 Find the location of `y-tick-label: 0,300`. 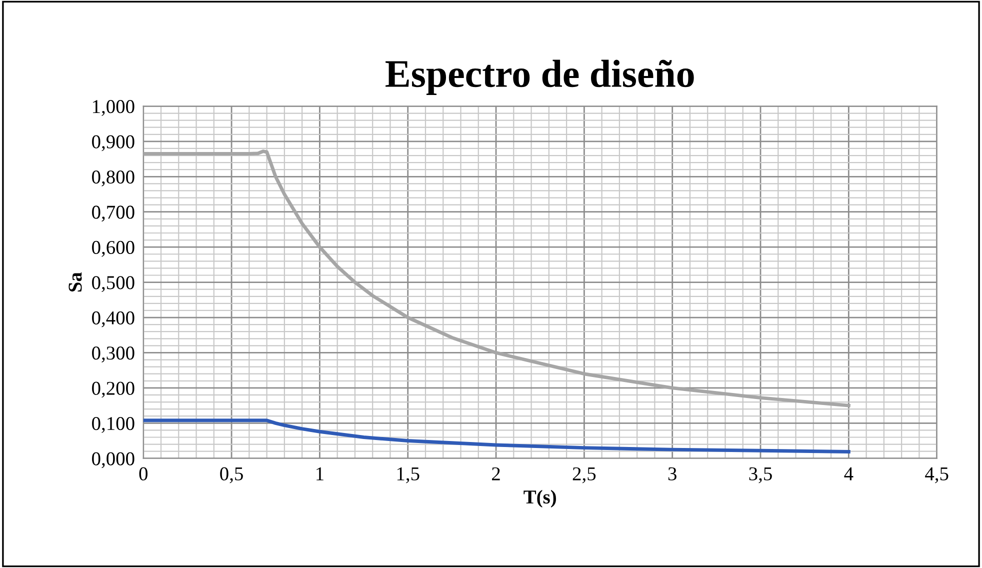

y-tick-label: 0,300 is located at coordinates (113, 354).